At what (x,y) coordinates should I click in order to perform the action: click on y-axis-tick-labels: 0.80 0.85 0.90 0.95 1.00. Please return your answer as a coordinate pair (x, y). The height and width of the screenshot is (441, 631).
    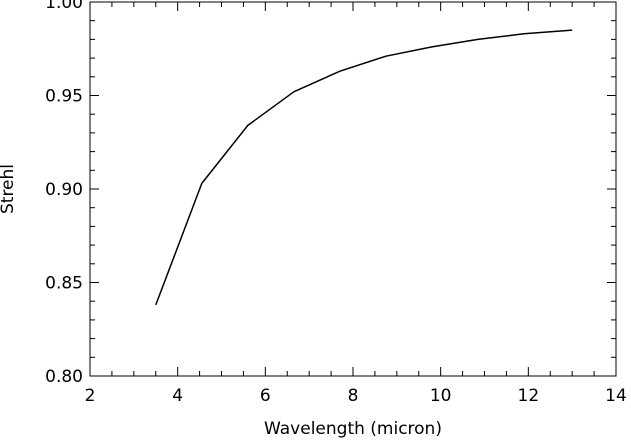
    Looking at the image, I should click on (64, 193).